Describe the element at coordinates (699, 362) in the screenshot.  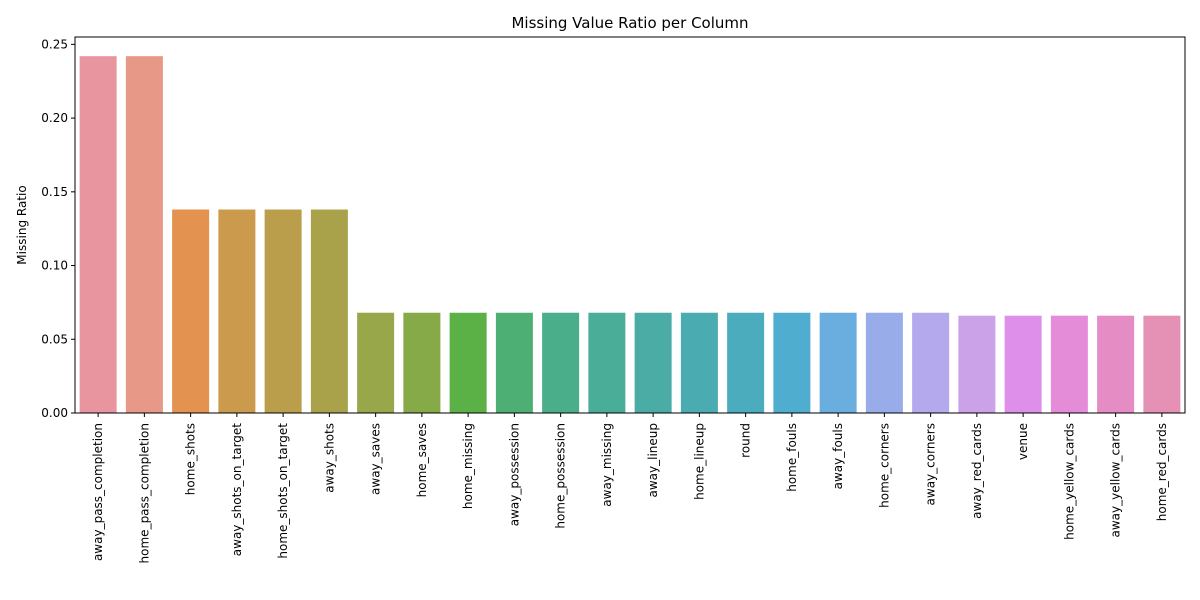
I see `bar-home-lineup` at that location.